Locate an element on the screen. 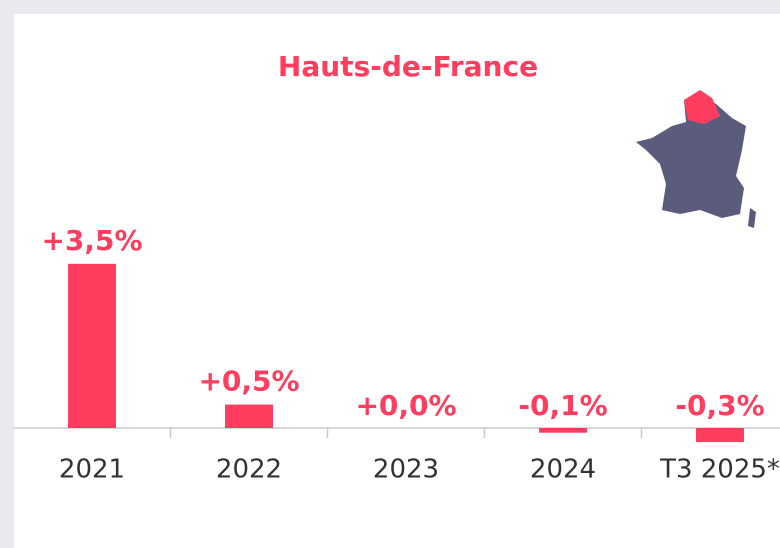 This screenshot has width=780, height=548. value-label: +3,5% is located at coordinates (91, 240).